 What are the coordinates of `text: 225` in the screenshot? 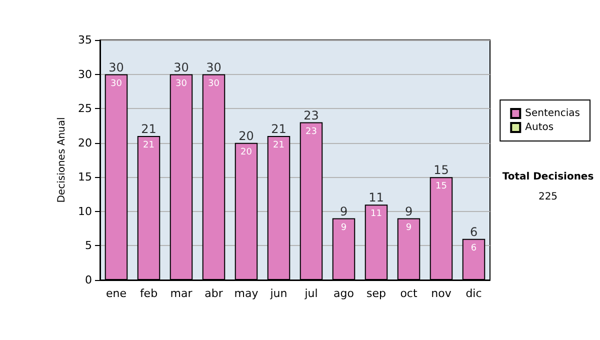 It's located at (548, 197).